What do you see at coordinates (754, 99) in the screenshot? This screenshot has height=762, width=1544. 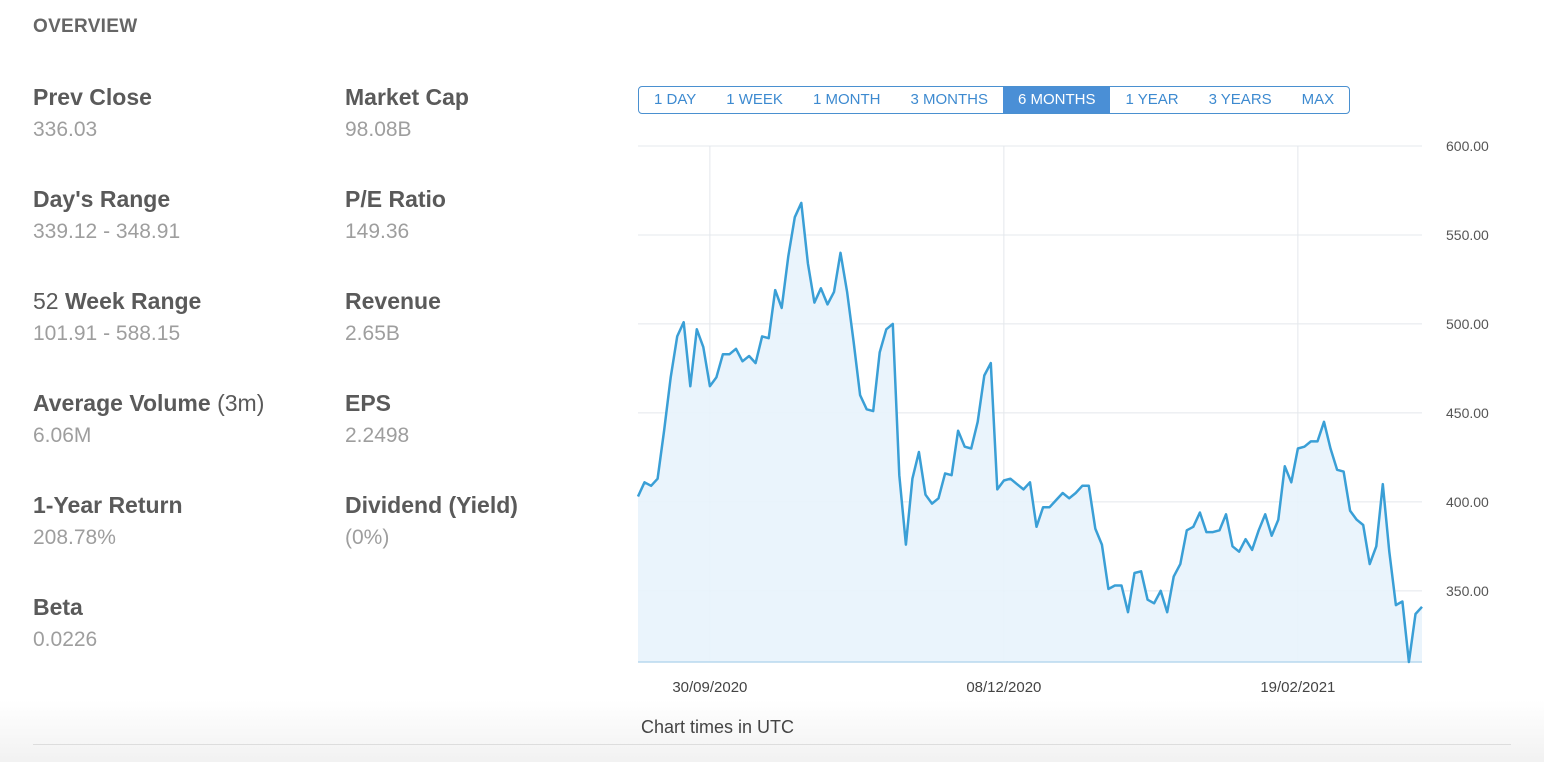 I see `tab-1-week: 1 WEEK` at bounding box center [754, 99].